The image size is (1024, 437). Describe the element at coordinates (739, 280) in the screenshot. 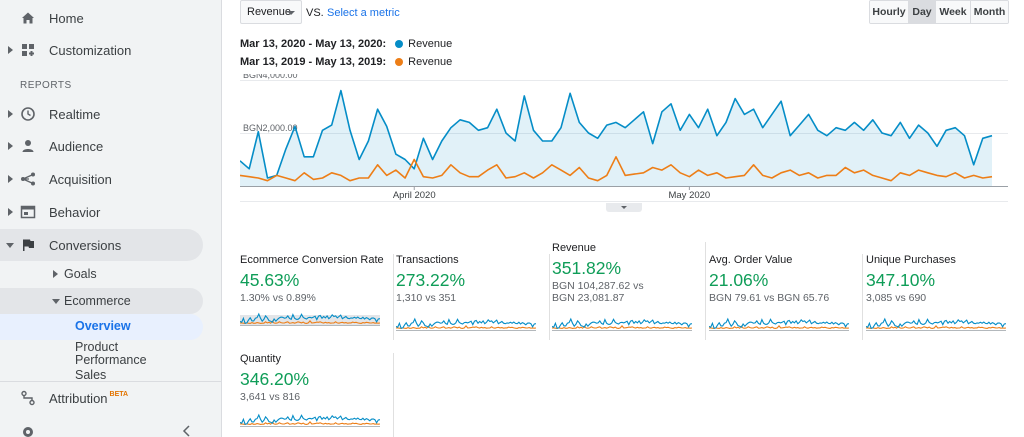

I see `scorecard-change-value: 21.06%` at that location.